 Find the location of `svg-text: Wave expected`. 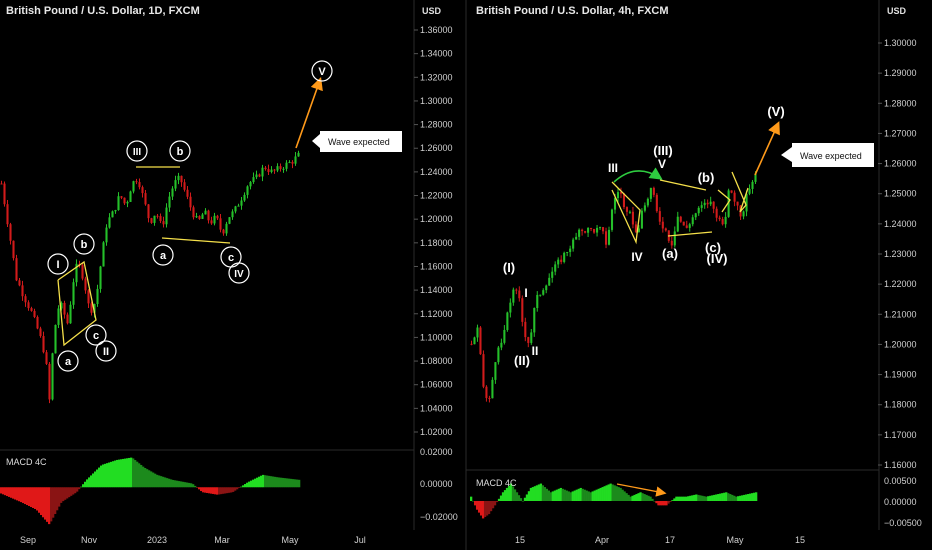

svg-text: Wave expected is located at coordinates (831, 156).